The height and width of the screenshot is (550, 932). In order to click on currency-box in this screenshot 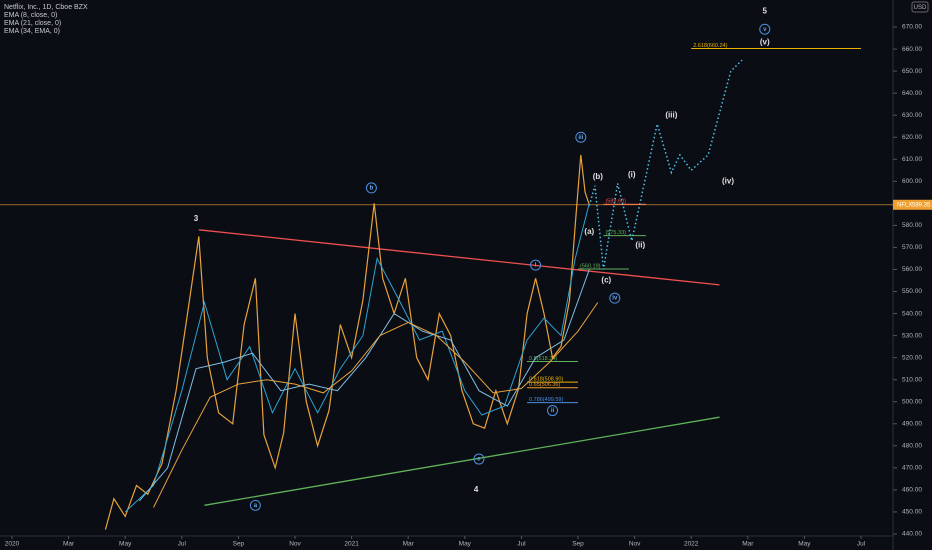, I will do `click(920, 7)`.